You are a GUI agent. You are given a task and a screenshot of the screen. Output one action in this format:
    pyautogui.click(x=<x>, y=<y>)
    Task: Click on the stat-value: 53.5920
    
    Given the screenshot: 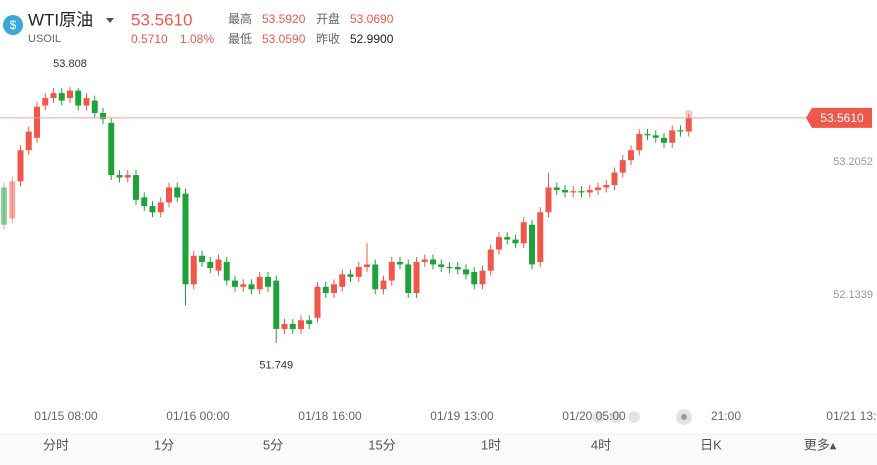 What is the action you would take?
    pyautogui.click(x=284, y=19)
    